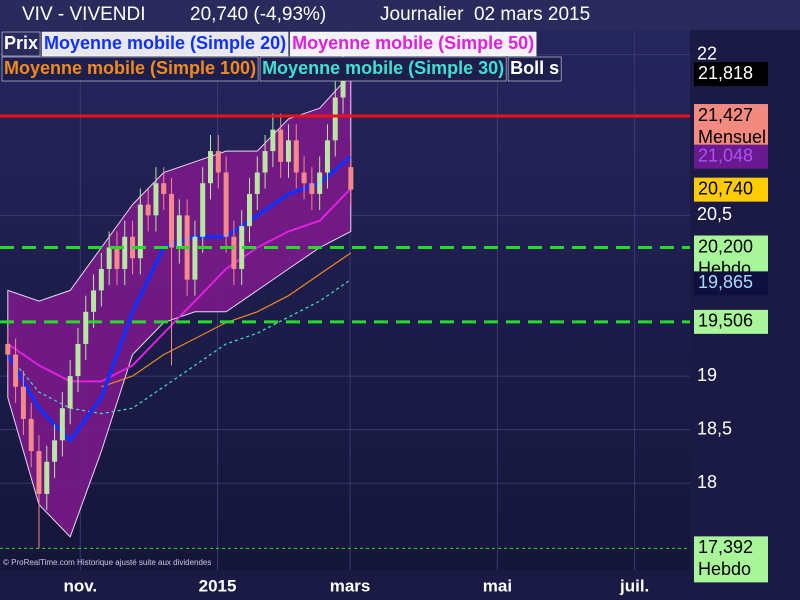 The height and width of the screenshot is (600, 800). Describe the element at coordinates (485, 14) in the screenshot. I see `period: Journalier 02 mars 2015` at that location.